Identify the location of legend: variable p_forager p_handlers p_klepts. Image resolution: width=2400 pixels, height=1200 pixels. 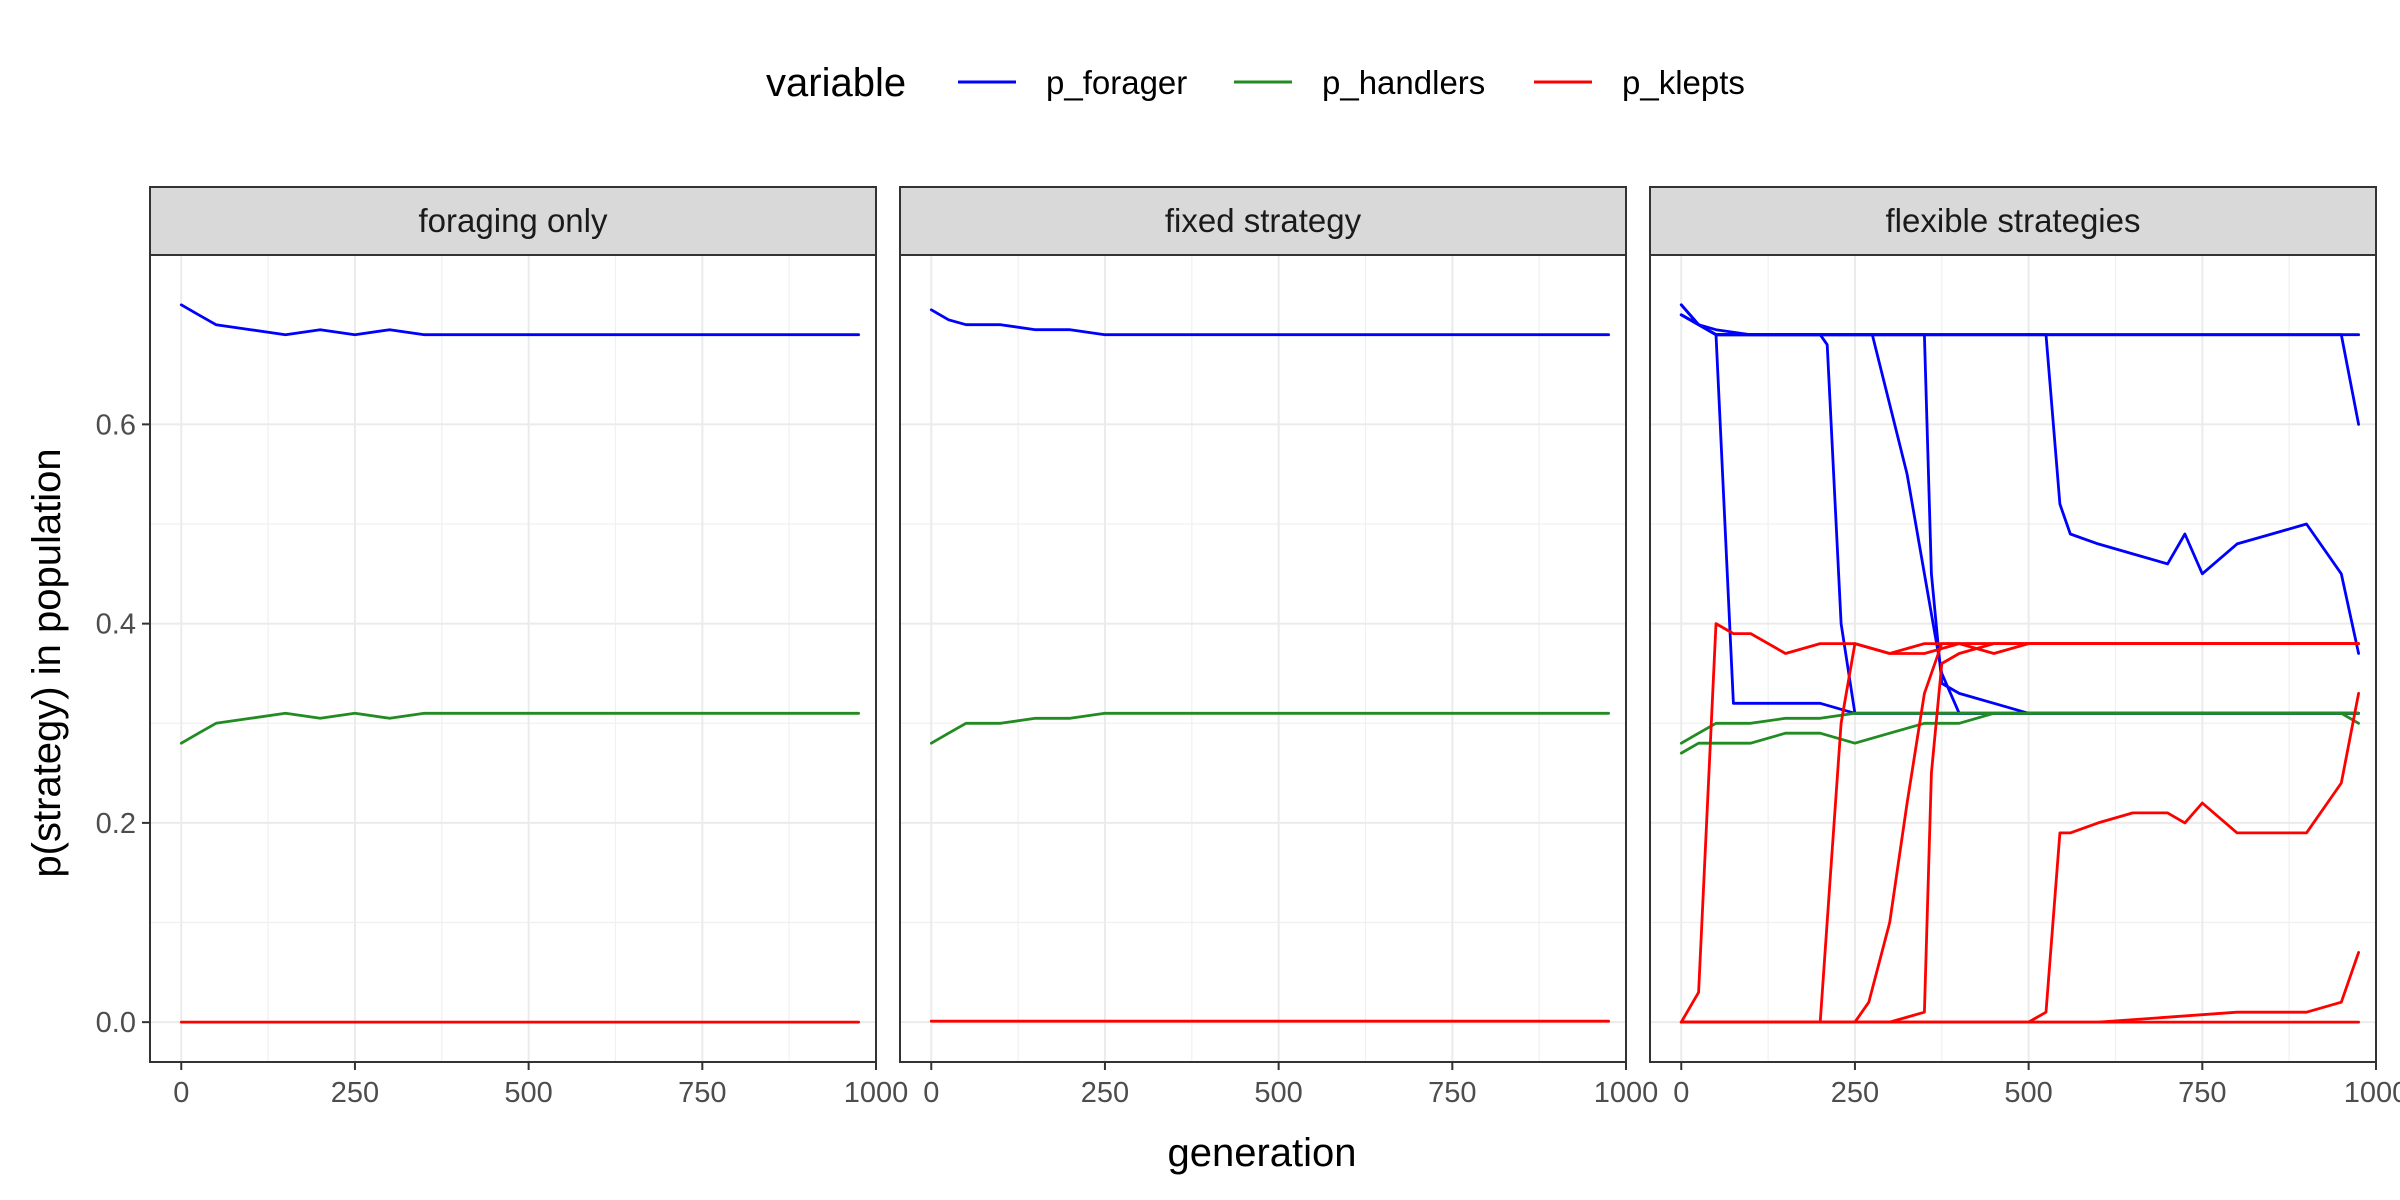
(1255, 83).